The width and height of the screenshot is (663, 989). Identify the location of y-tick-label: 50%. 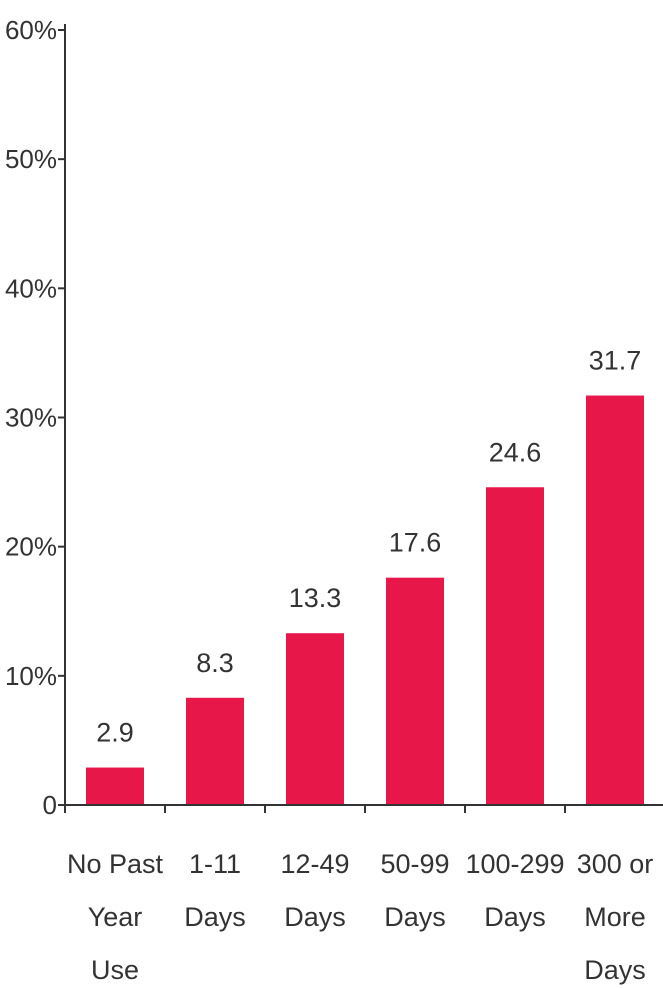
(31, 159).